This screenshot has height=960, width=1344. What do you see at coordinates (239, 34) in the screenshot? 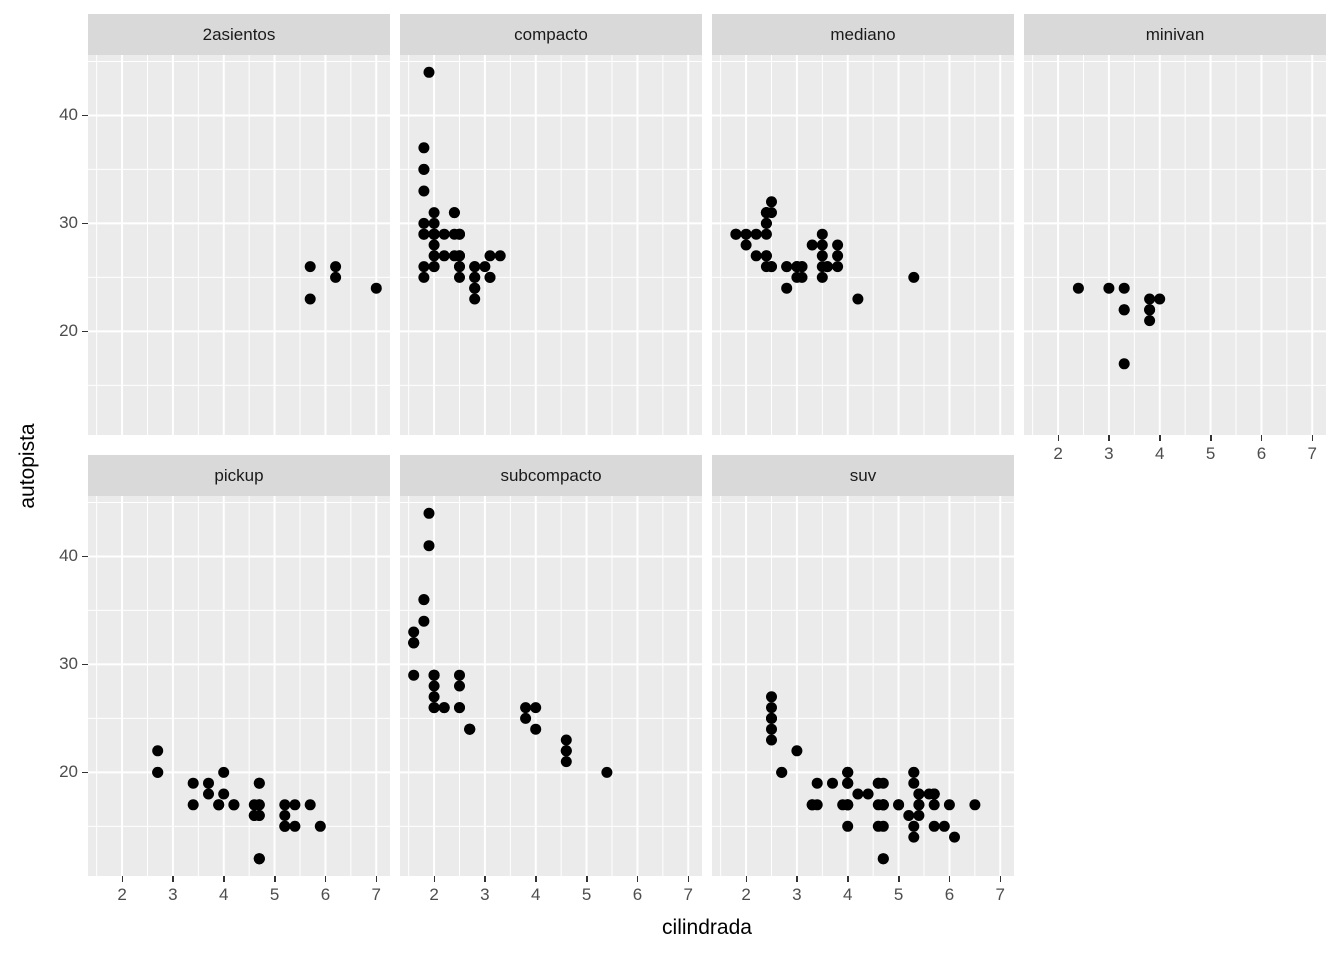
I see `facet-strip-2asientos: 2asientos` at bounding box center [239, 34].